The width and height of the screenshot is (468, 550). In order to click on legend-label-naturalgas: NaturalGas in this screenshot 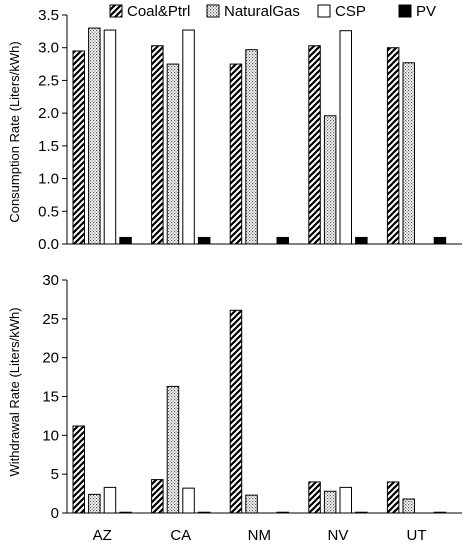, I will do `click(262, 11)`.